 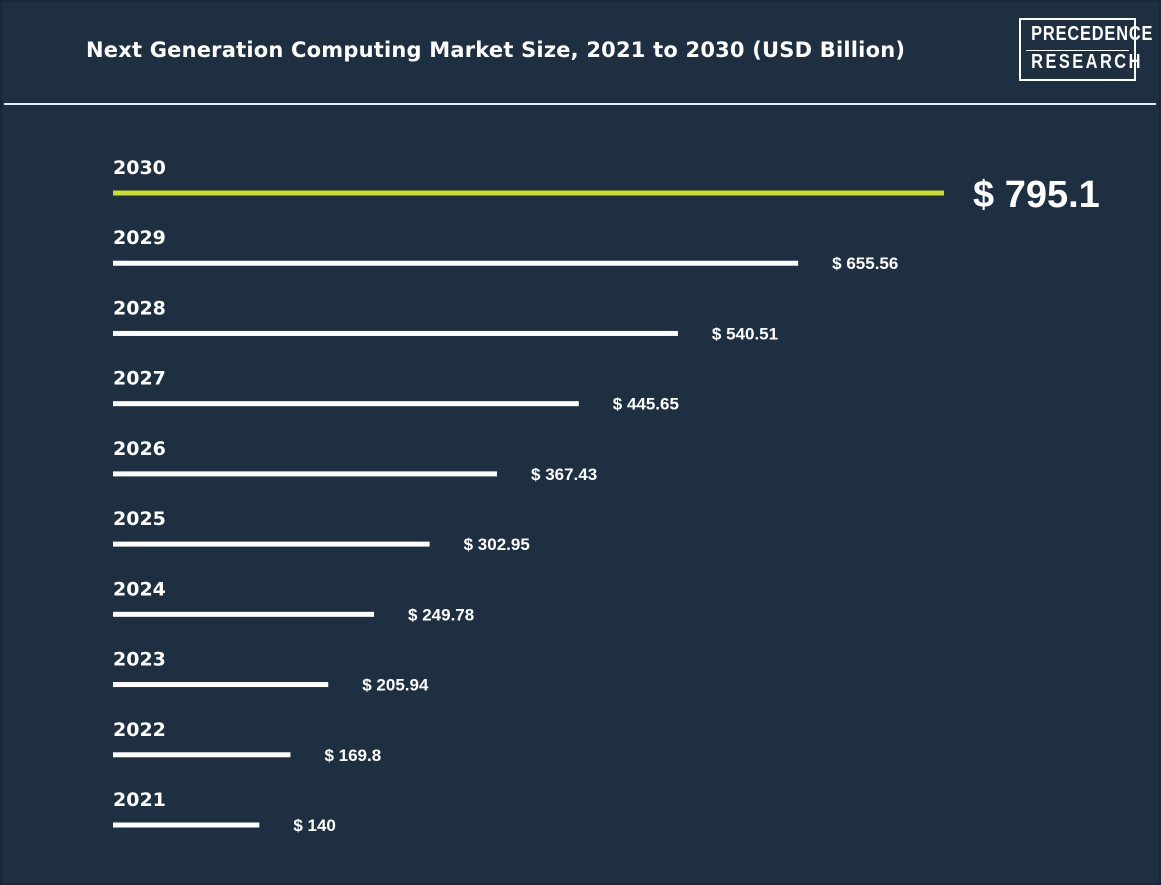 I want to click on bar-2021, so click(x=186, y=825).